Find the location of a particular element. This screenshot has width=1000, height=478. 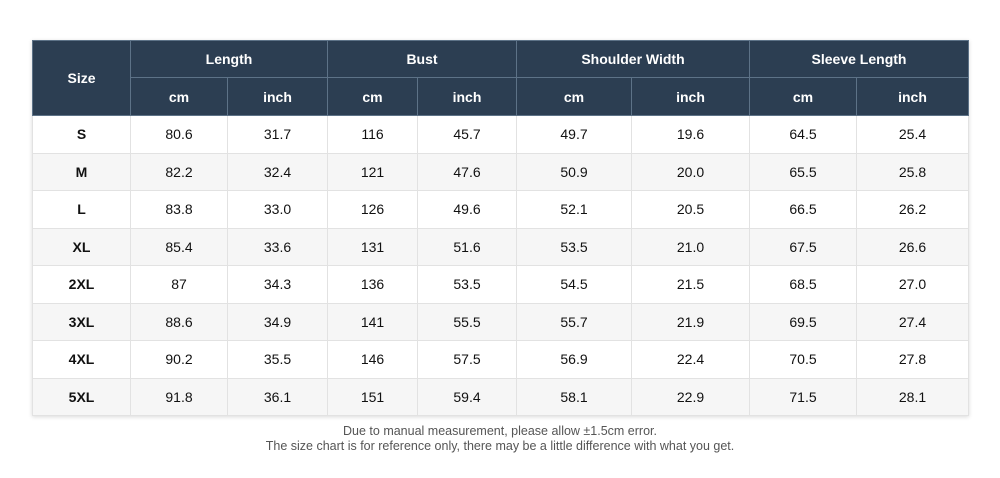

measurement-cell: 67.5 is located at coordinates (803, 246).